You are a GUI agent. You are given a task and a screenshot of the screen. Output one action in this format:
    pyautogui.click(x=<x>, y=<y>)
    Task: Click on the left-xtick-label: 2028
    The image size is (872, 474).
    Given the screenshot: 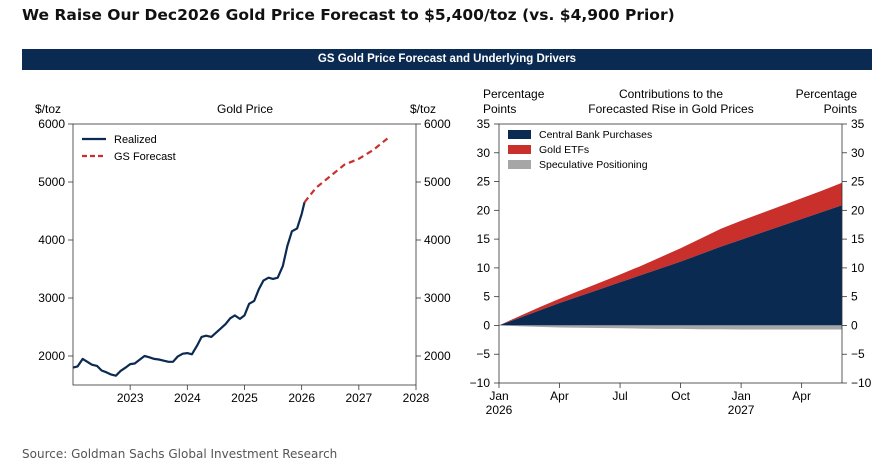 What is the action you would take?
    pyautogui.click(x=416, y=398)
    